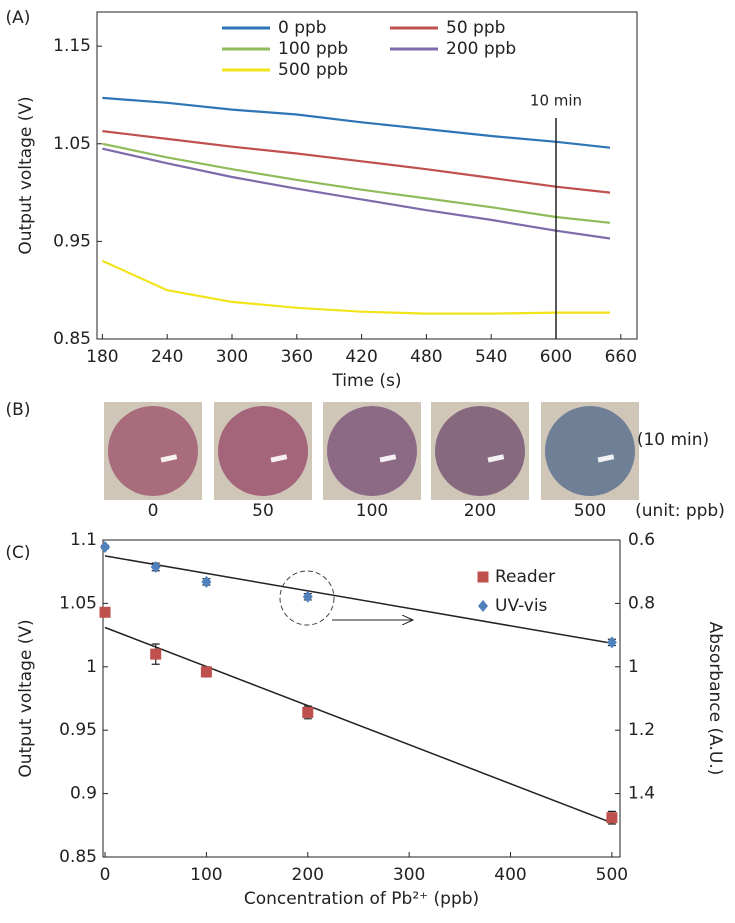 The image size is (735, 923). What do you see at coordinates (372, 511) in the screenshot?
I see `sample-label: 100` at bounding box center [372, 511].